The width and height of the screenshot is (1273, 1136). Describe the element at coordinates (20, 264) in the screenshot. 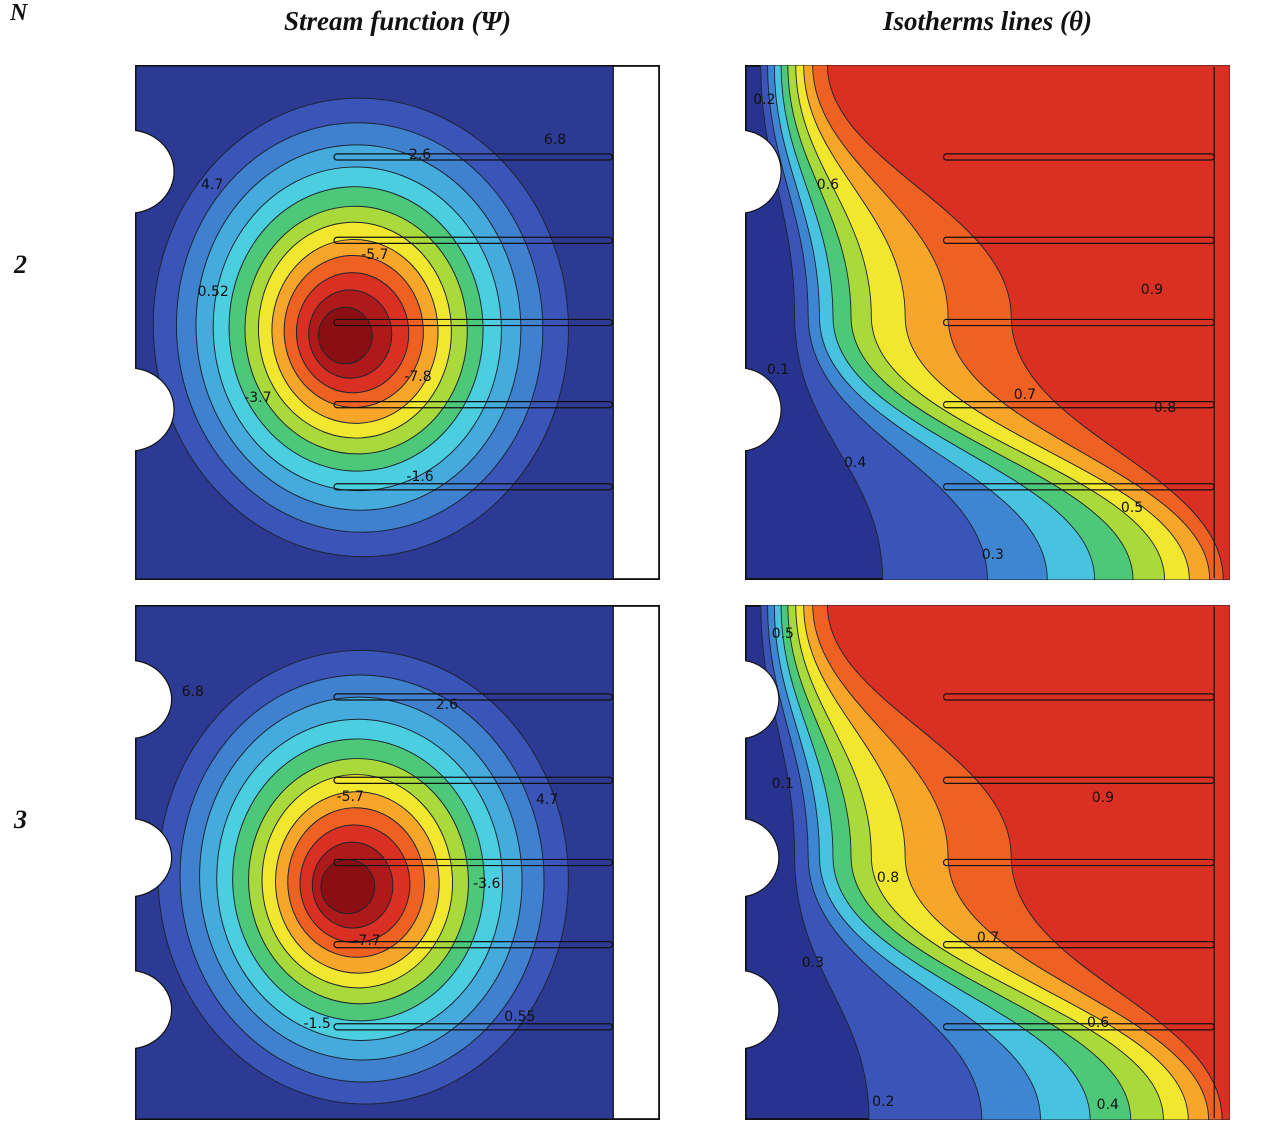

I see `row-label-n2: 2` at that location.